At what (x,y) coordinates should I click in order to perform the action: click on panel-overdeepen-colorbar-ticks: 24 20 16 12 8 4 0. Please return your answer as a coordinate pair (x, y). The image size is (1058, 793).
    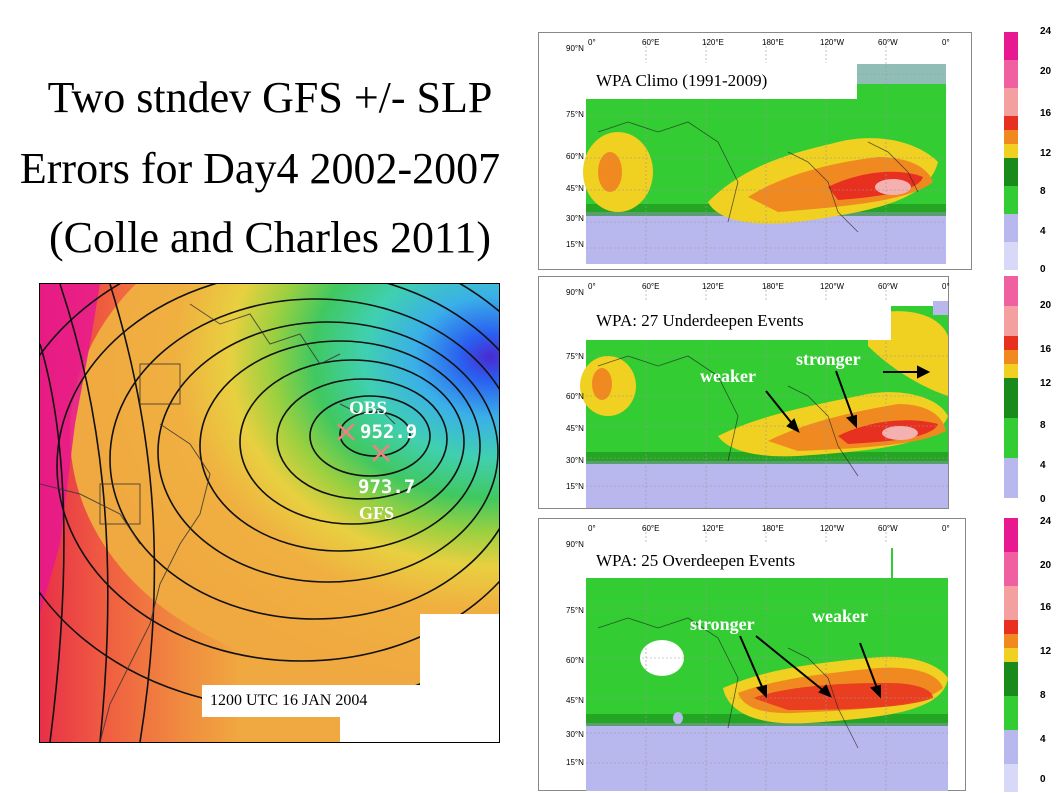
    Looking at the image, I should click on (1049, 652).